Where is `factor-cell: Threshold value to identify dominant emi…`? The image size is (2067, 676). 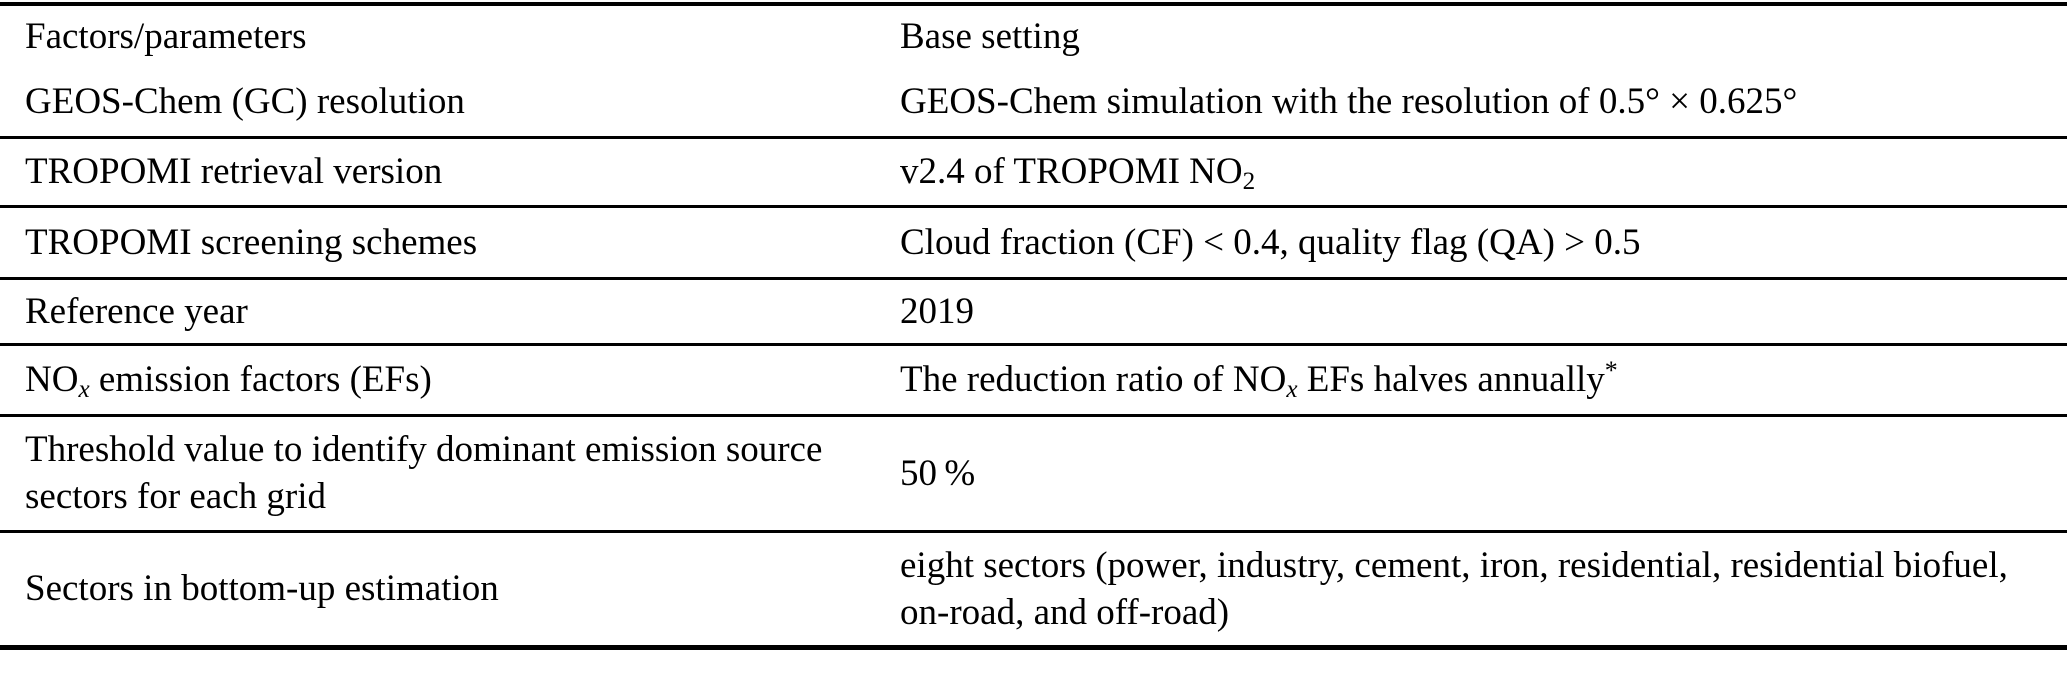
factor-cell: Threshold value to identify dominant emi… is located at coordinates (424, 473).